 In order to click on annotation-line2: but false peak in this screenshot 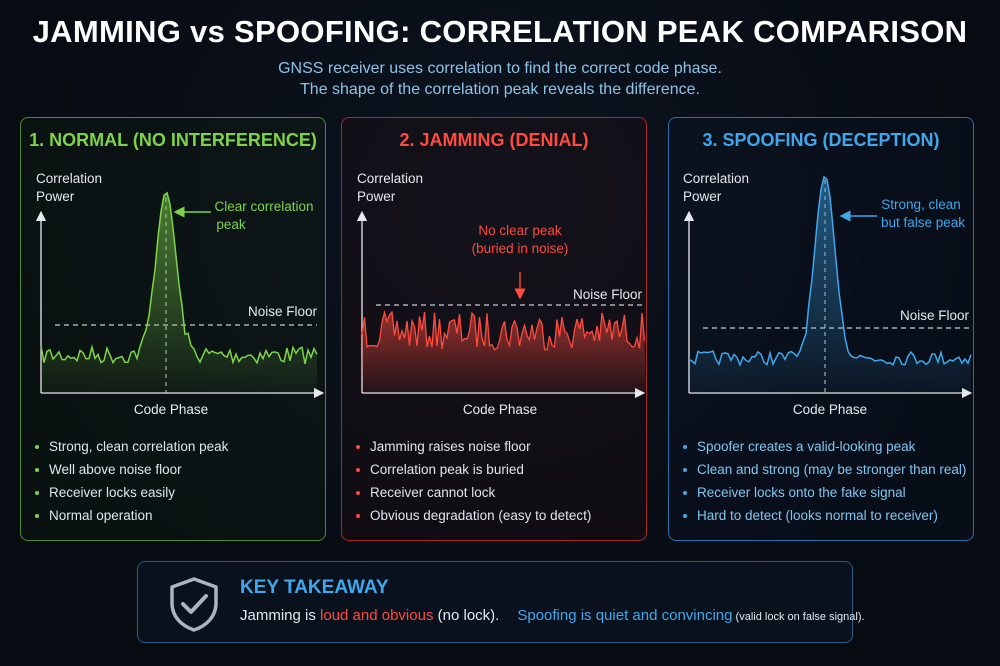, I will do `click(923, 222)`.